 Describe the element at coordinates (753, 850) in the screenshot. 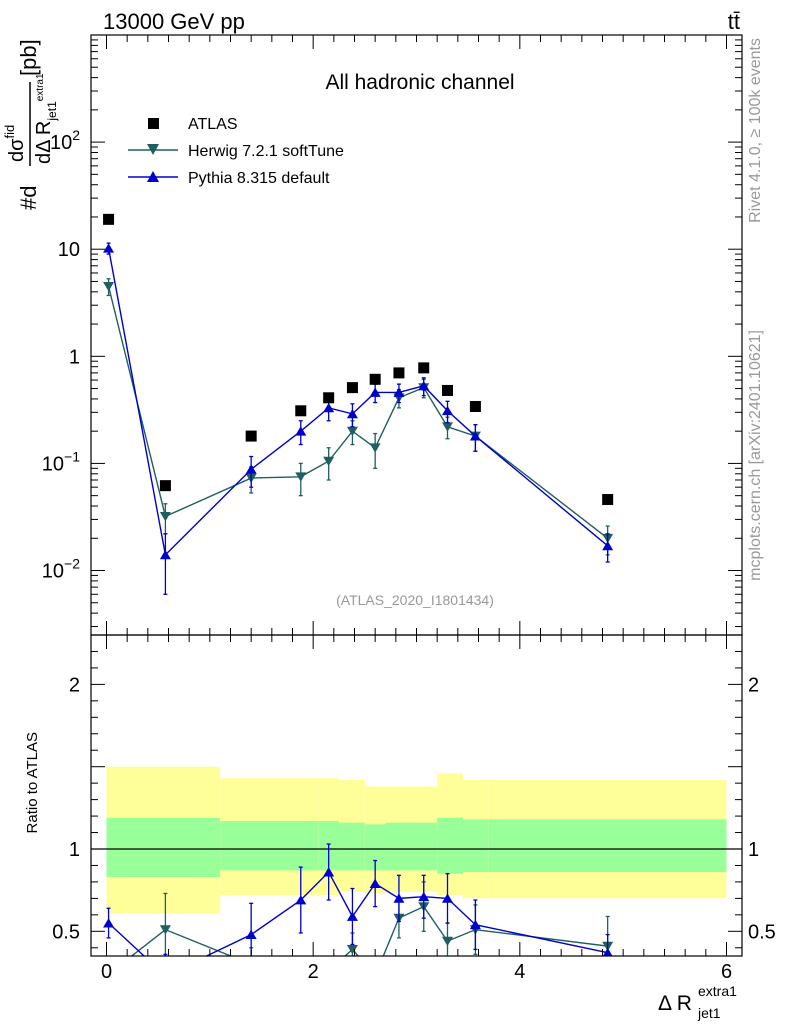

I see `ratio-y-tick-label-right: 1` at that location.